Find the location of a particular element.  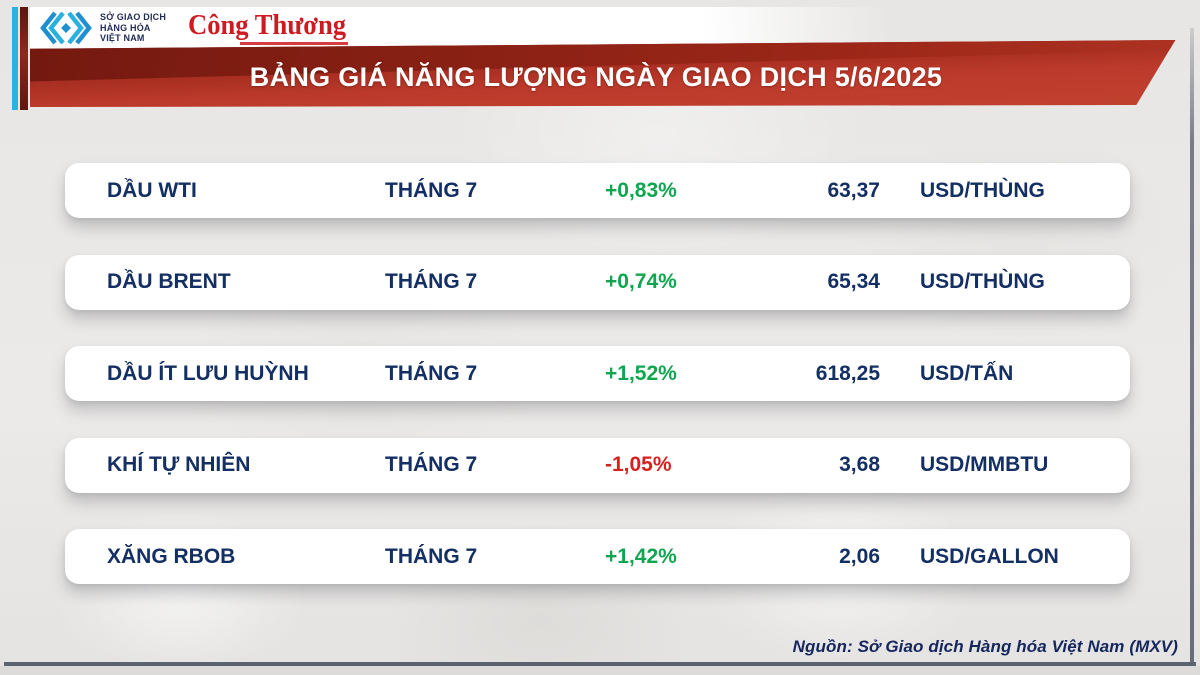

commodity-name: XĂNG RBOB is located at coordinates (171, 556).